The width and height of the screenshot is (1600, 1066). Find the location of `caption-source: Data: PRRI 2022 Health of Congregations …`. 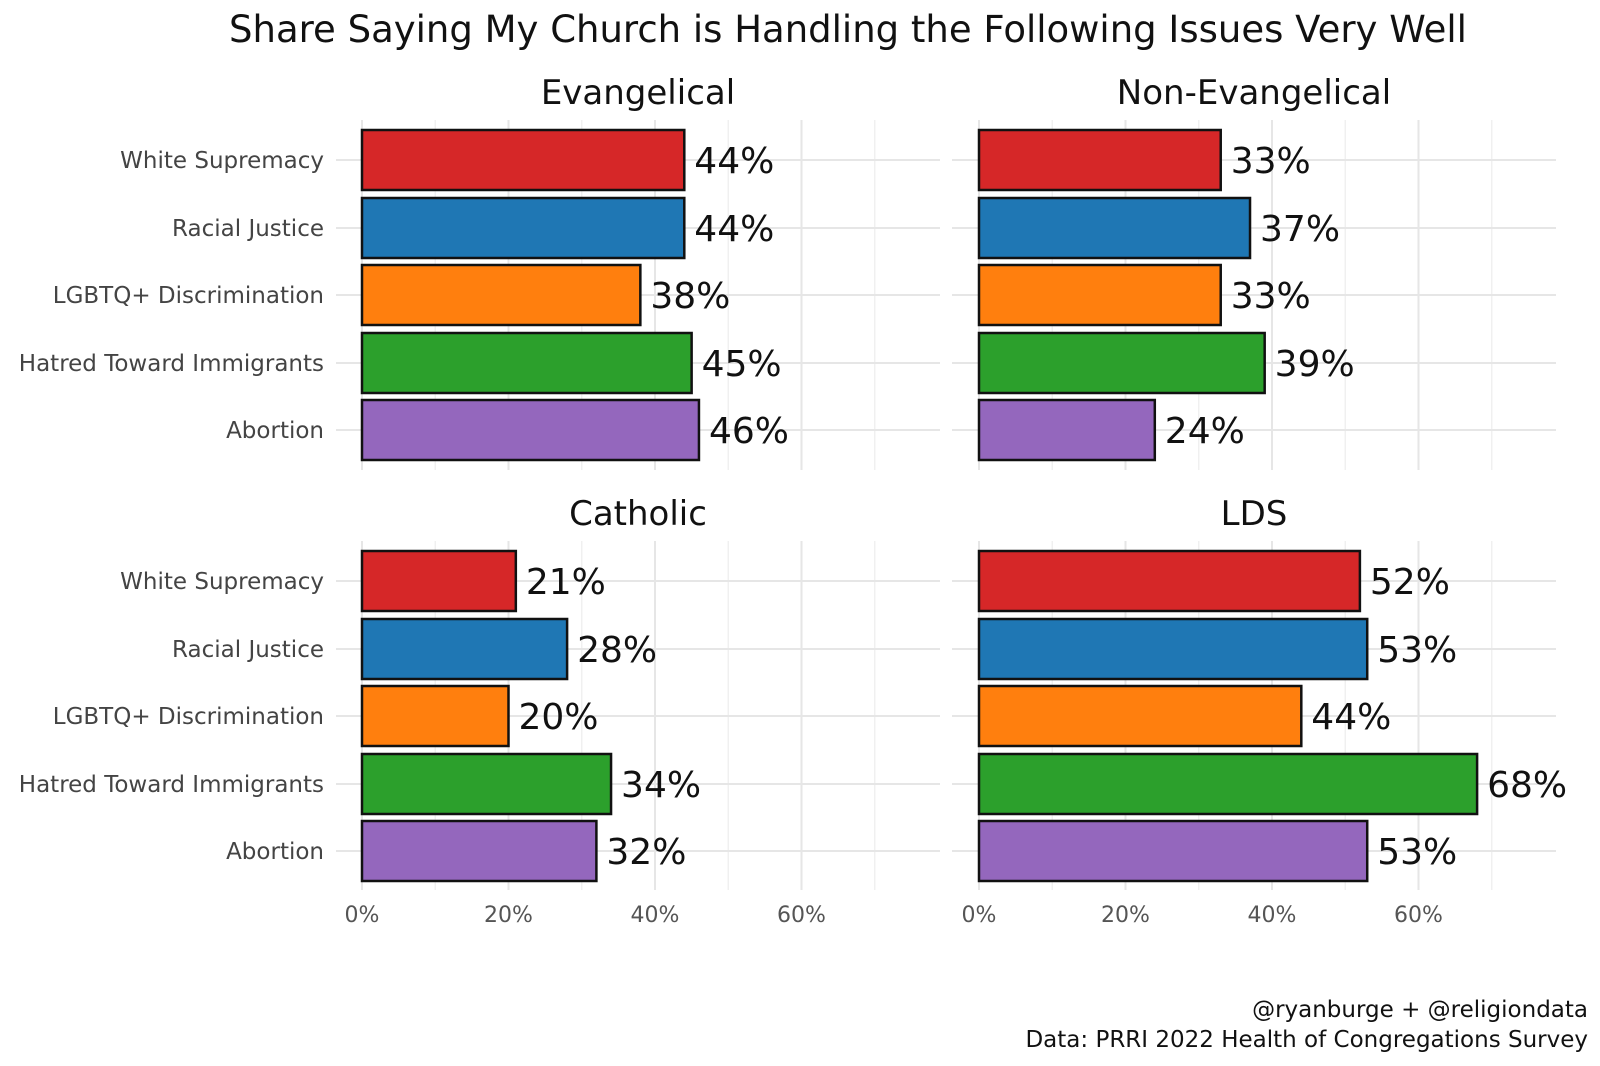

caption-source: Data: PRRI 2022 Health of Congregations … is located at coordinates (1306, 1040).